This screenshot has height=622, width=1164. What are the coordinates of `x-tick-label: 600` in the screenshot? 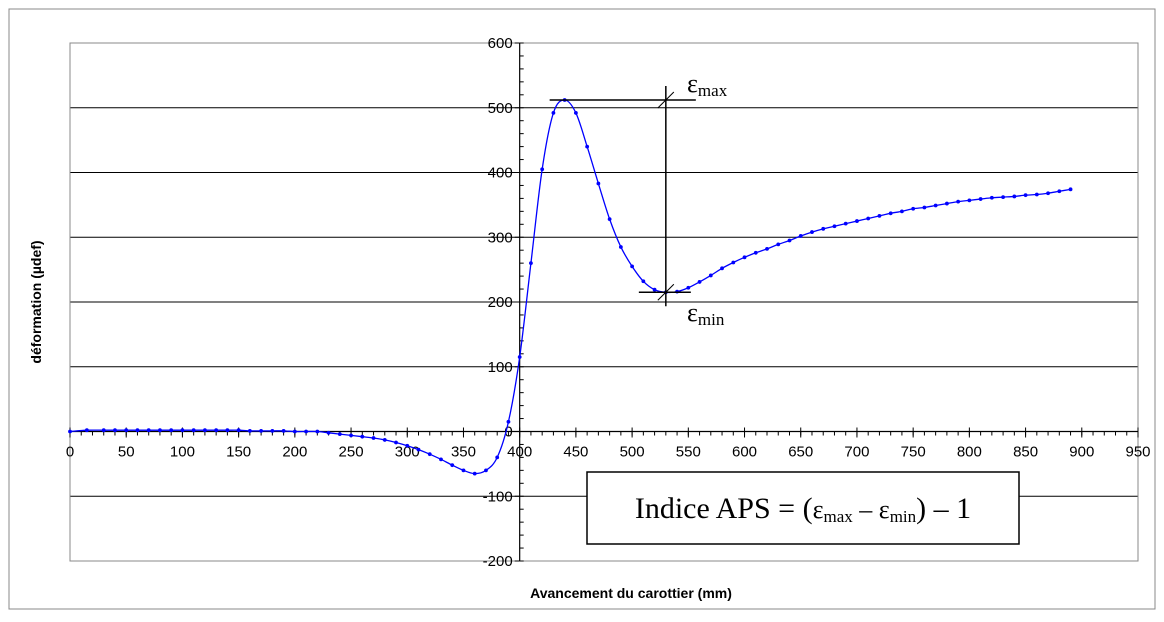 It's located at (744, 452).